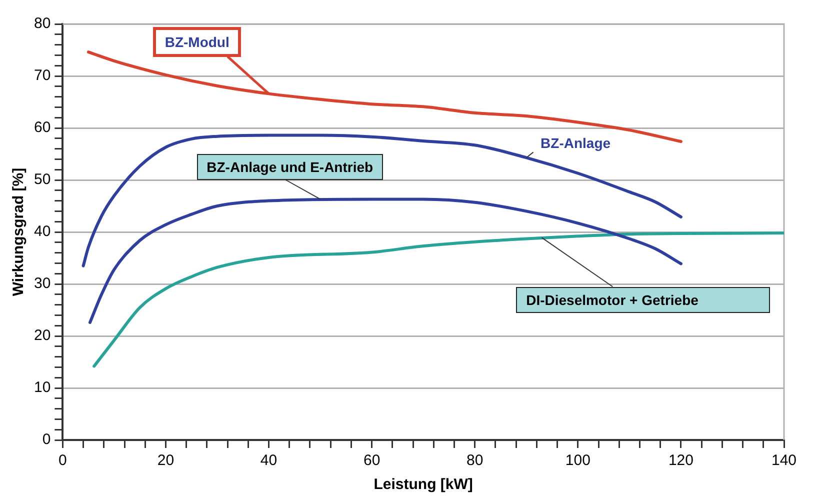 This screenshot has height=500, width=818. I want to click on callout-box: DI-Dieselmotor + Getriebe, so click(643, 299).